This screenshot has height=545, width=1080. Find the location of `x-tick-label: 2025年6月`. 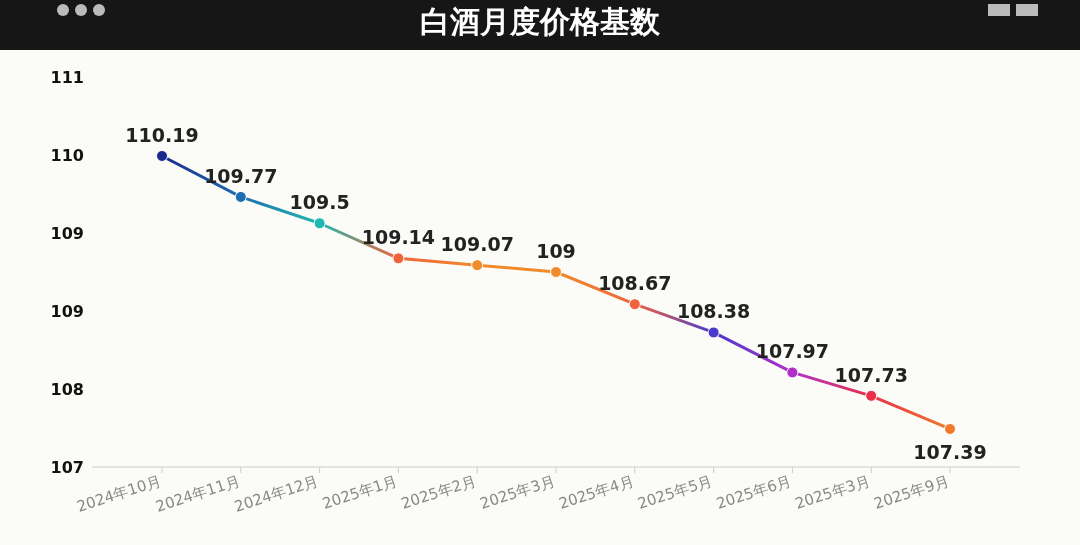

x-tick-label: 2025年6月 is located at coordinates (754, 492).